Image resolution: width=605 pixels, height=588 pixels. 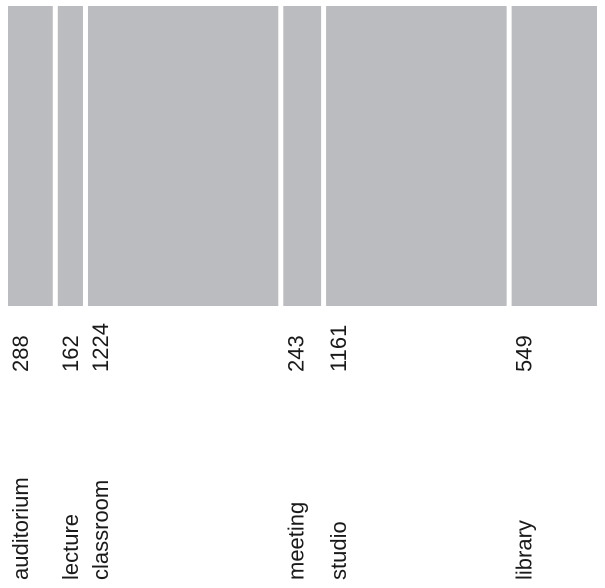 What do you see at coordinates (20, 528) in the screenshot?
I see `category-label-auditorium: auditorium` at bounding box center [20, 528].